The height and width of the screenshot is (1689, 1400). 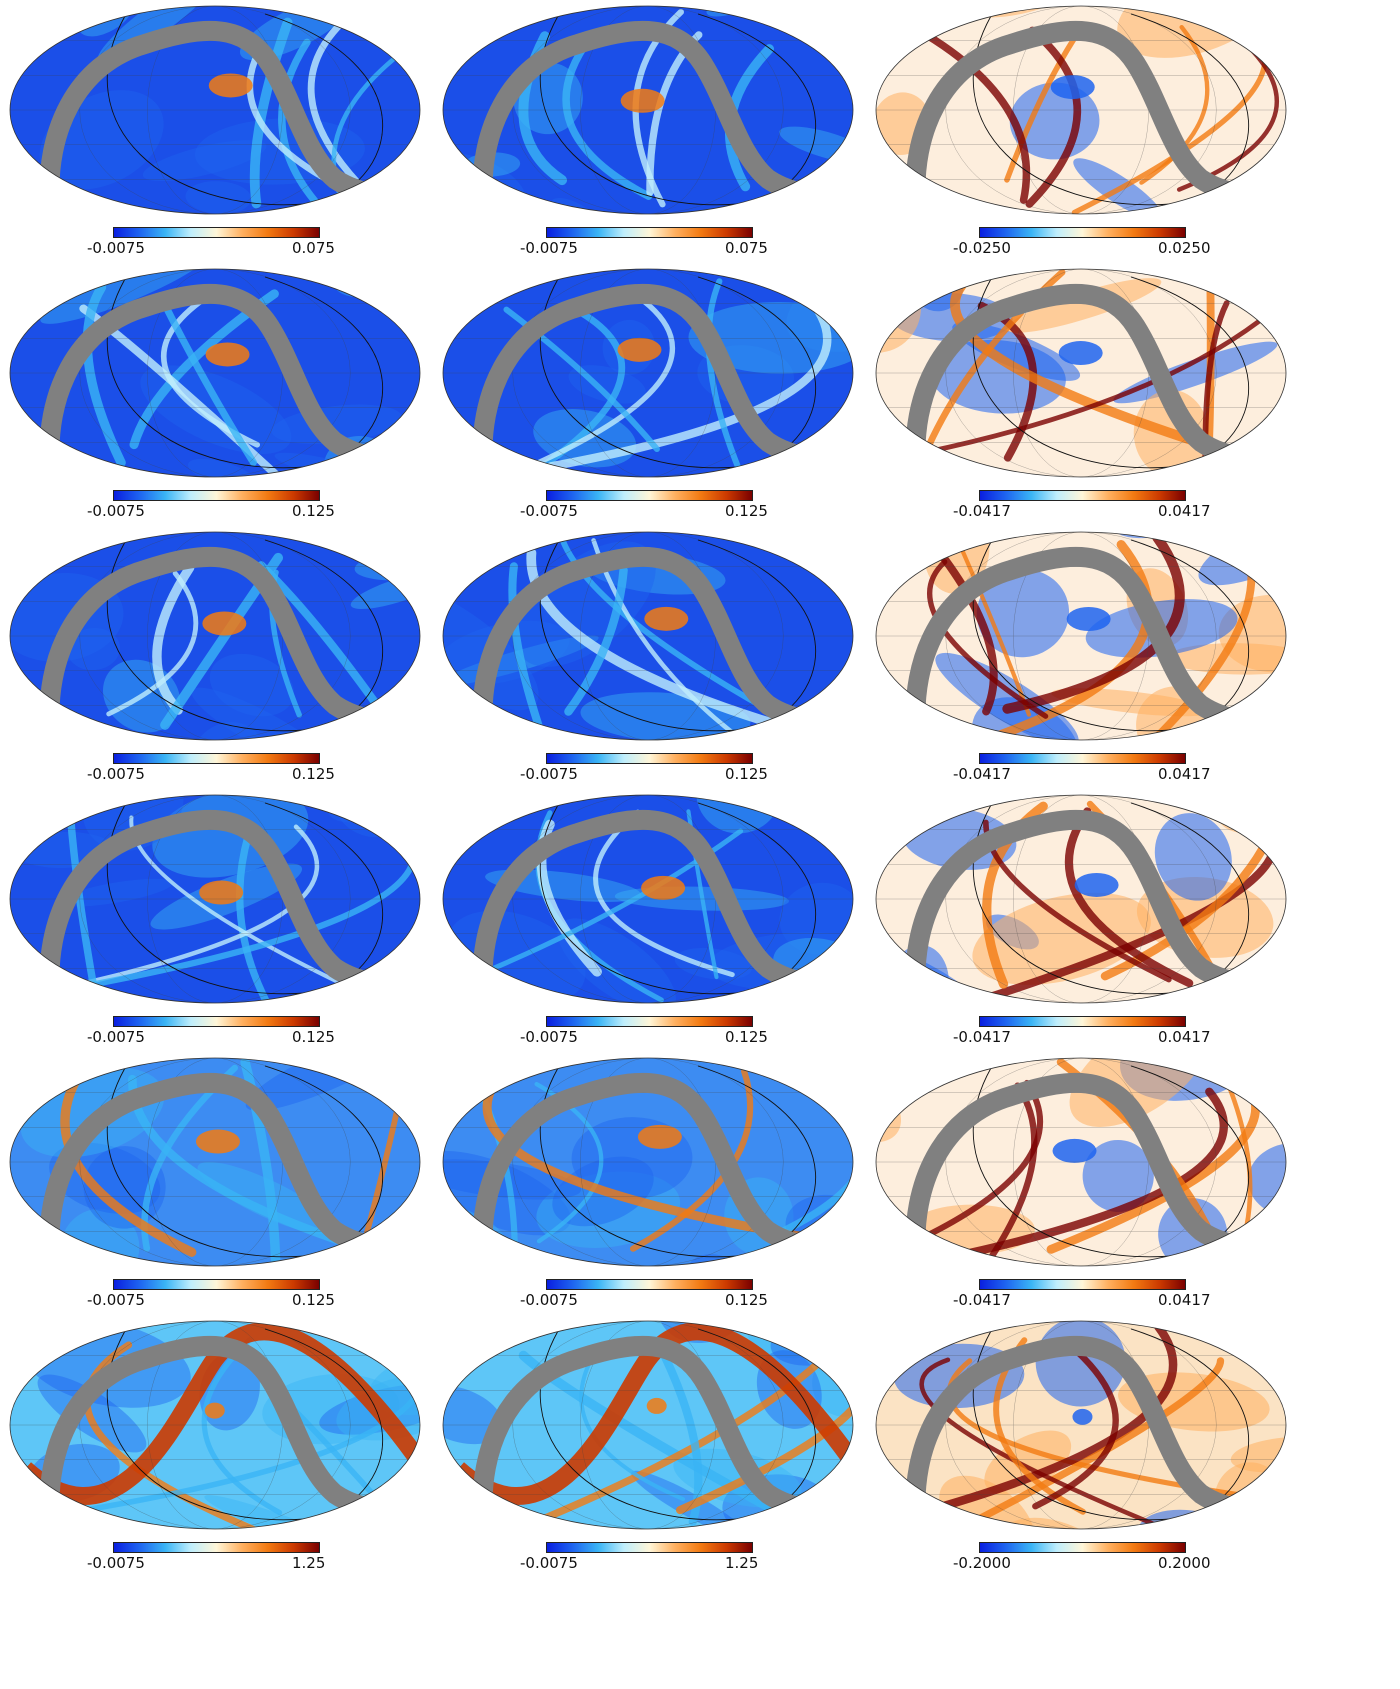 I want to click on map-panel-r6-c2: -0.0075 1.25, so click(x=671, y=1460).